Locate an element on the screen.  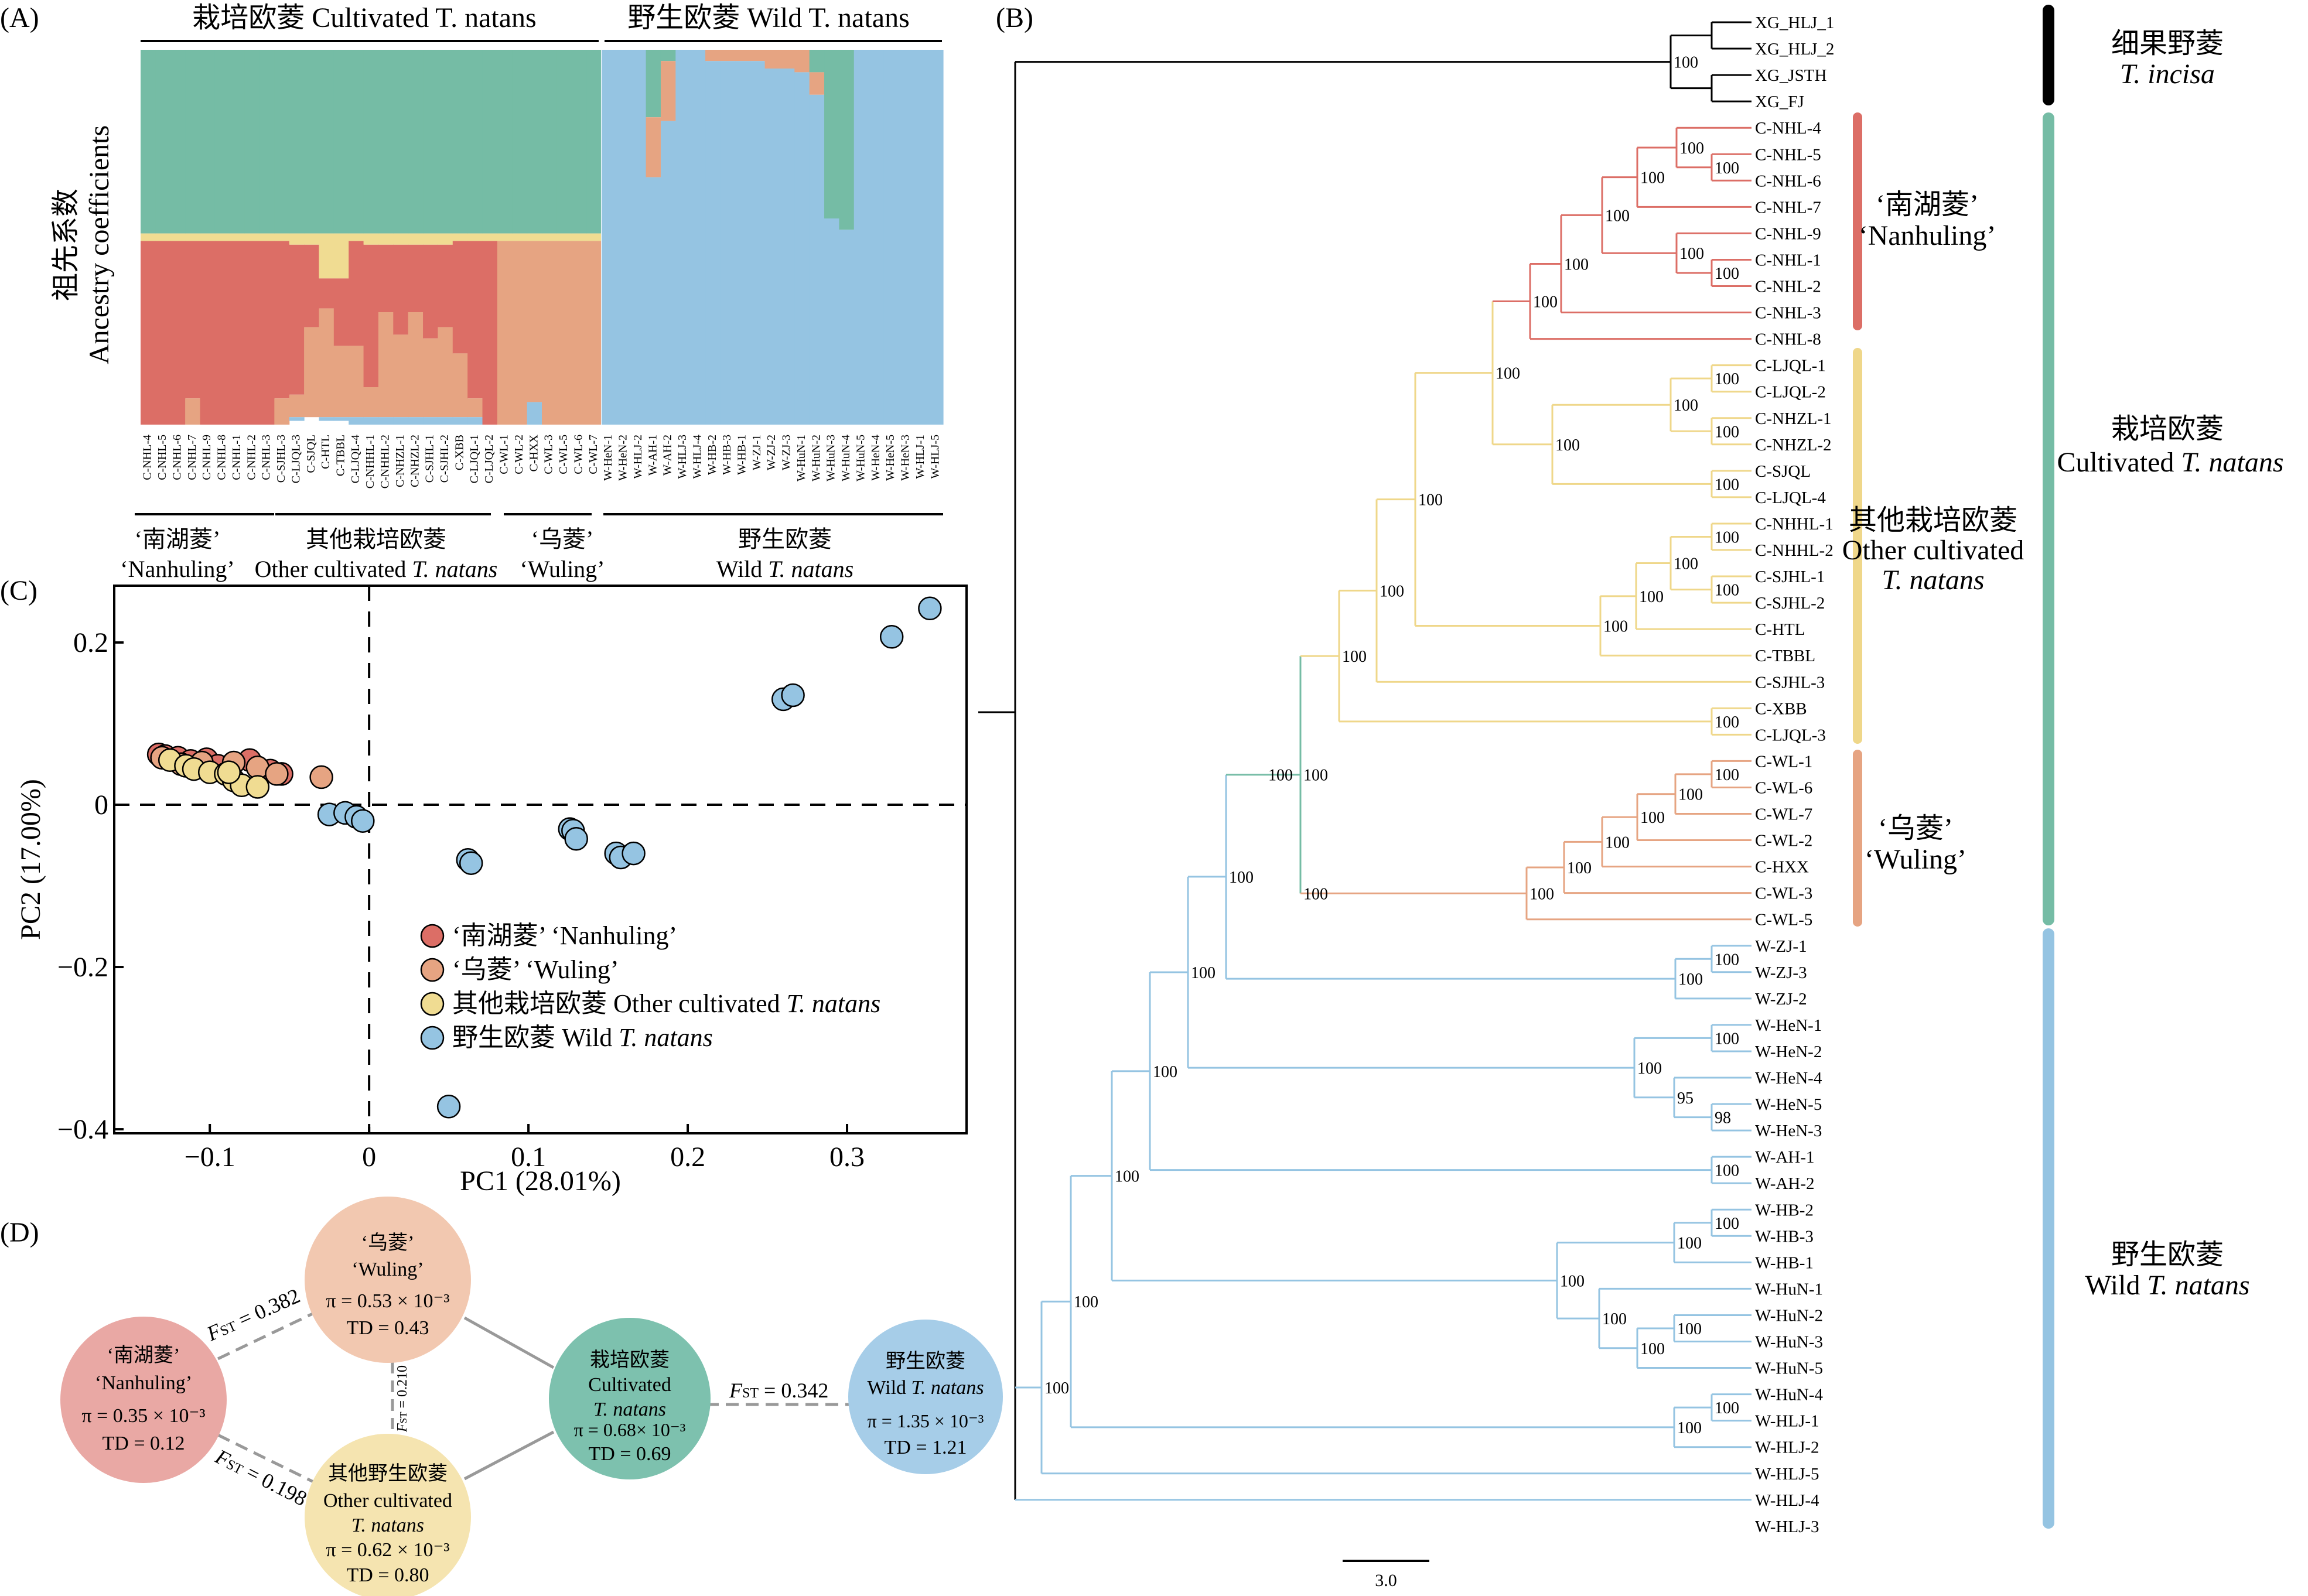
admix-sample-label: W-HeN-4 is located at coordinates (875, 458).